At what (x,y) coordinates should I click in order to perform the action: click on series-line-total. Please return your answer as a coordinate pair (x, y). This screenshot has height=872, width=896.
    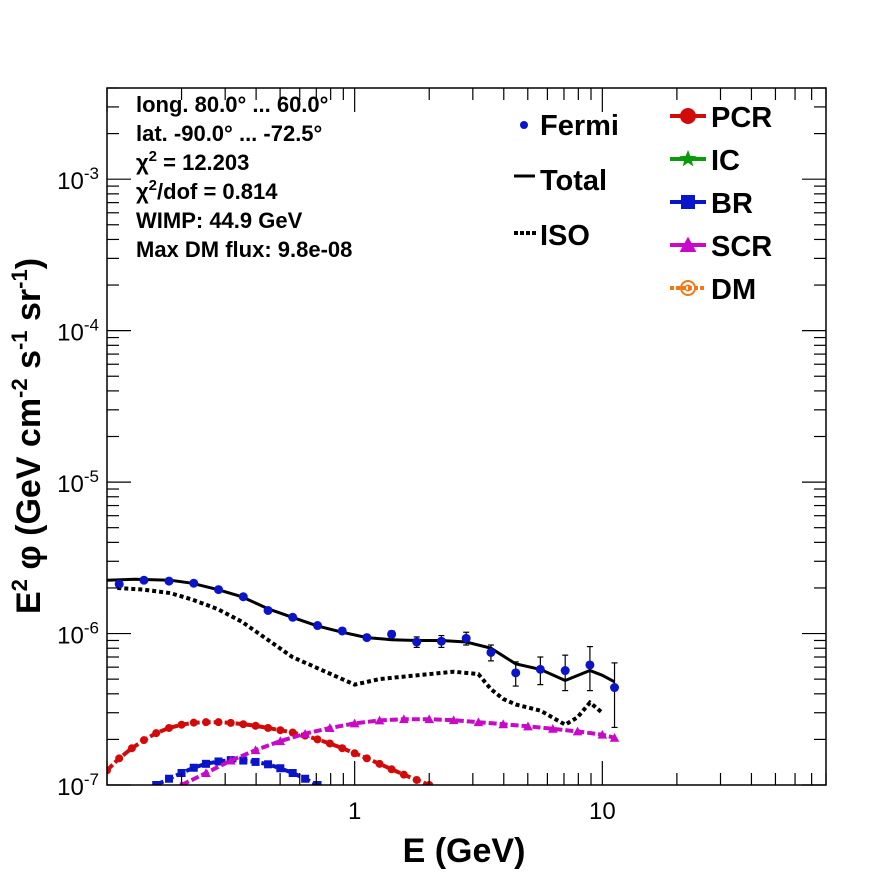
    Looking at the image, I should click on (361, 630).